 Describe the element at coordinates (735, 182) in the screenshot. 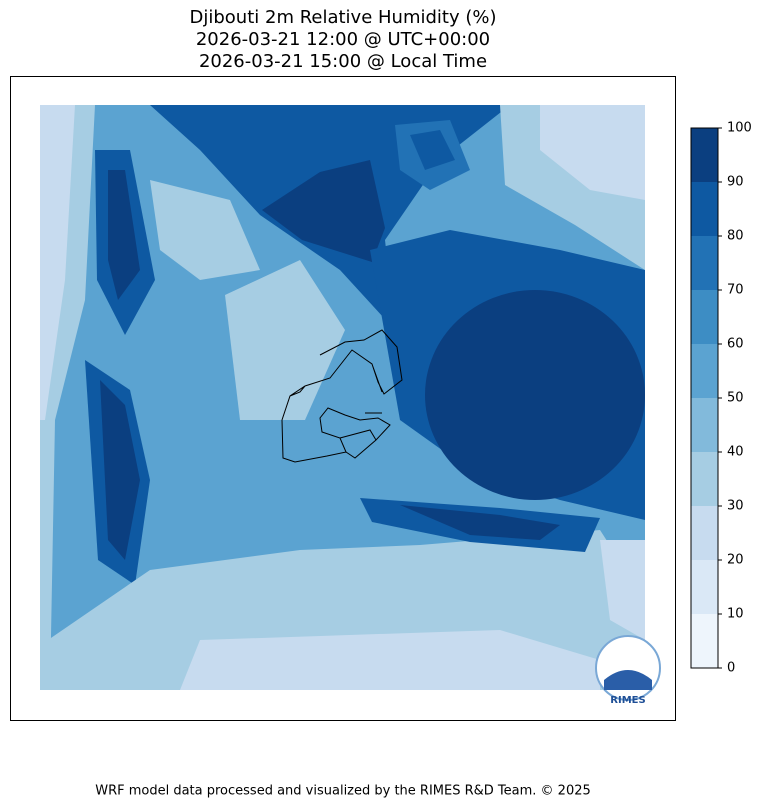

I see `colorbar-tick-label: 90` at that location.